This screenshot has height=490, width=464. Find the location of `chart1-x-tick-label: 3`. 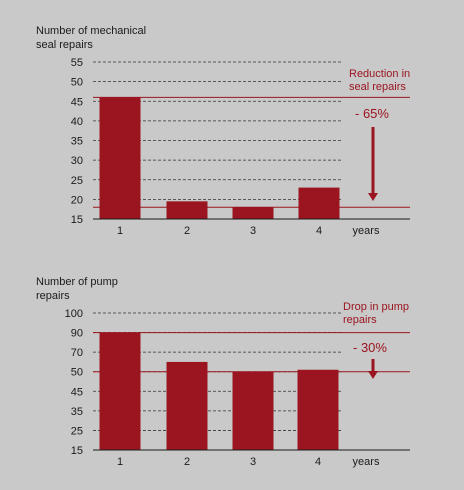

chart1-x-tick-label: 3 is located at coordinates (253, 231).